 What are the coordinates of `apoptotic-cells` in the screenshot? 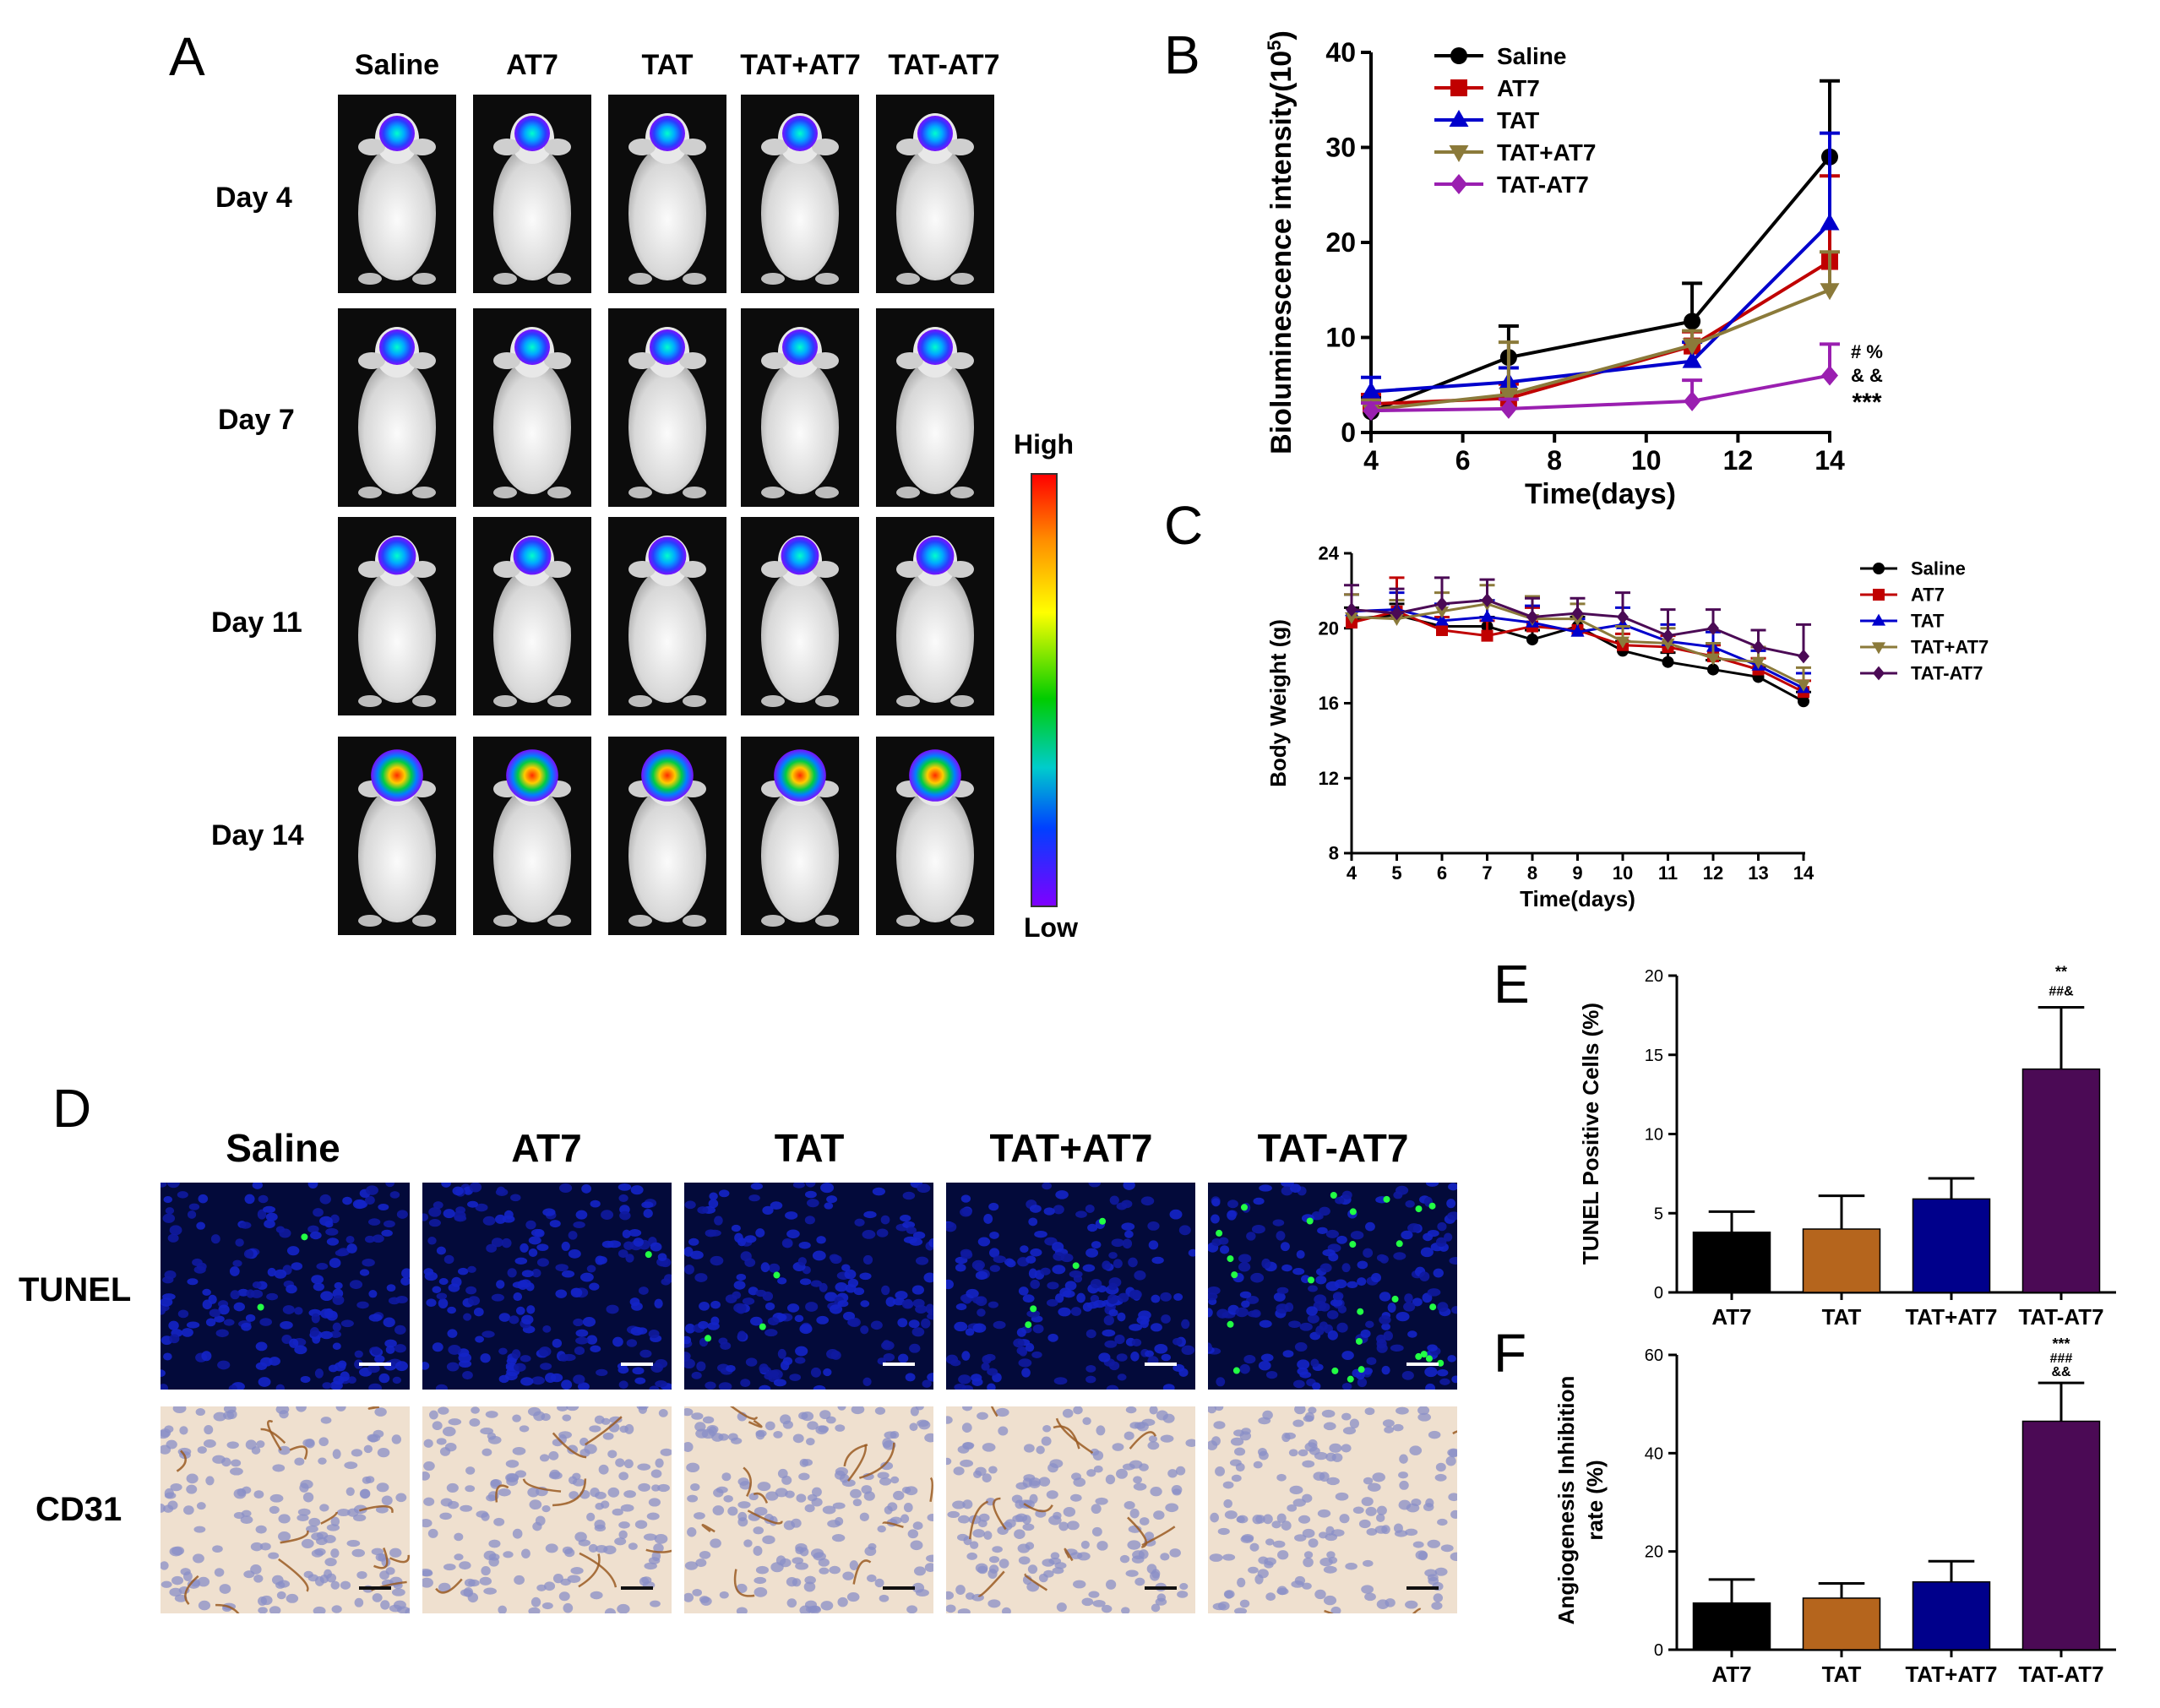 It's located at (743, 1306).